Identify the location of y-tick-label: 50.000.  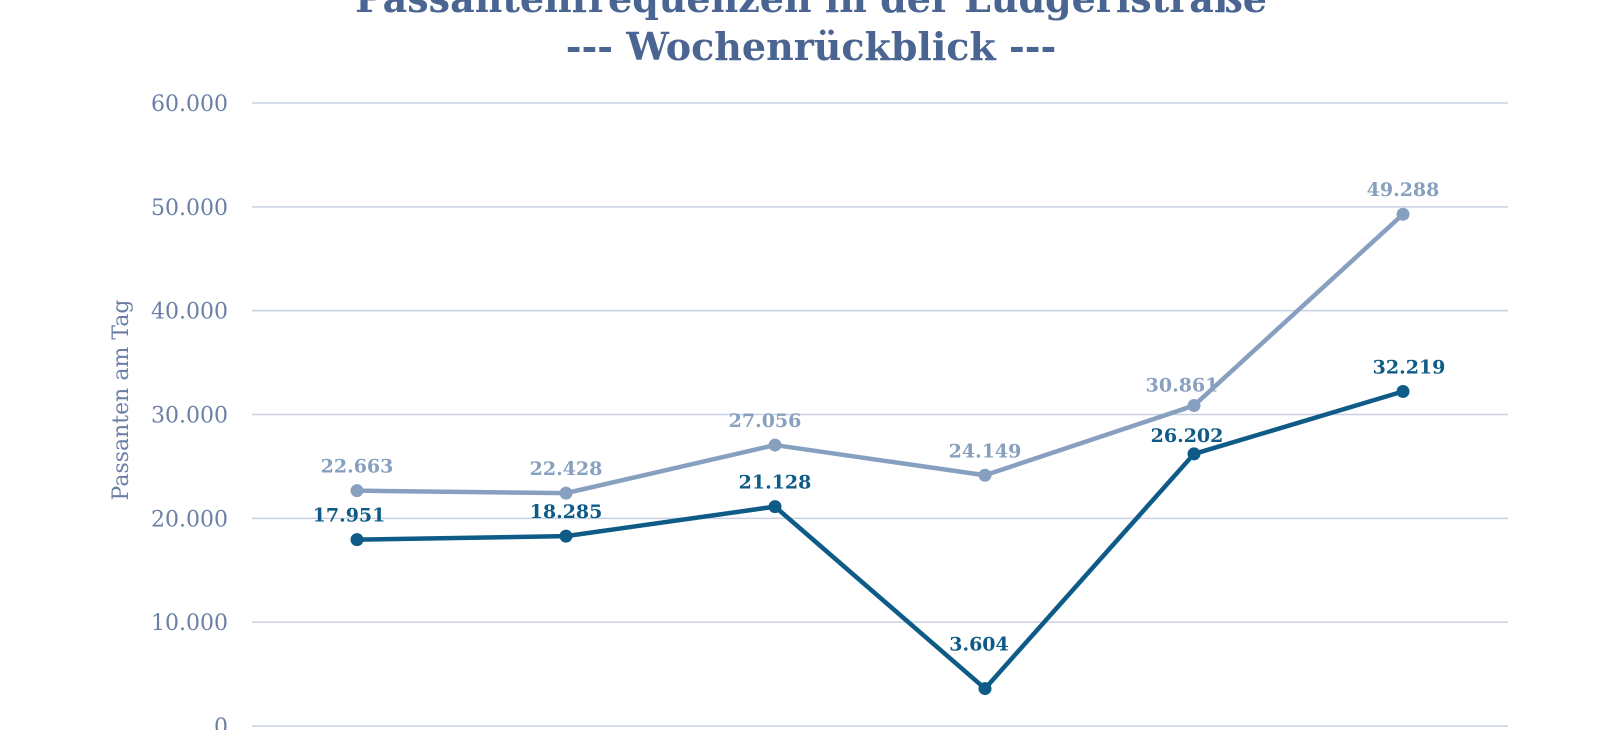
(189, 208).